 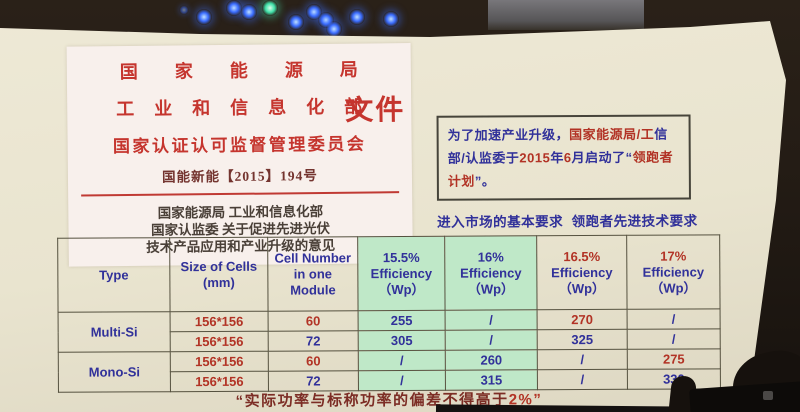 I want to click on phone-camera-icon, so click(x=768, y=395).